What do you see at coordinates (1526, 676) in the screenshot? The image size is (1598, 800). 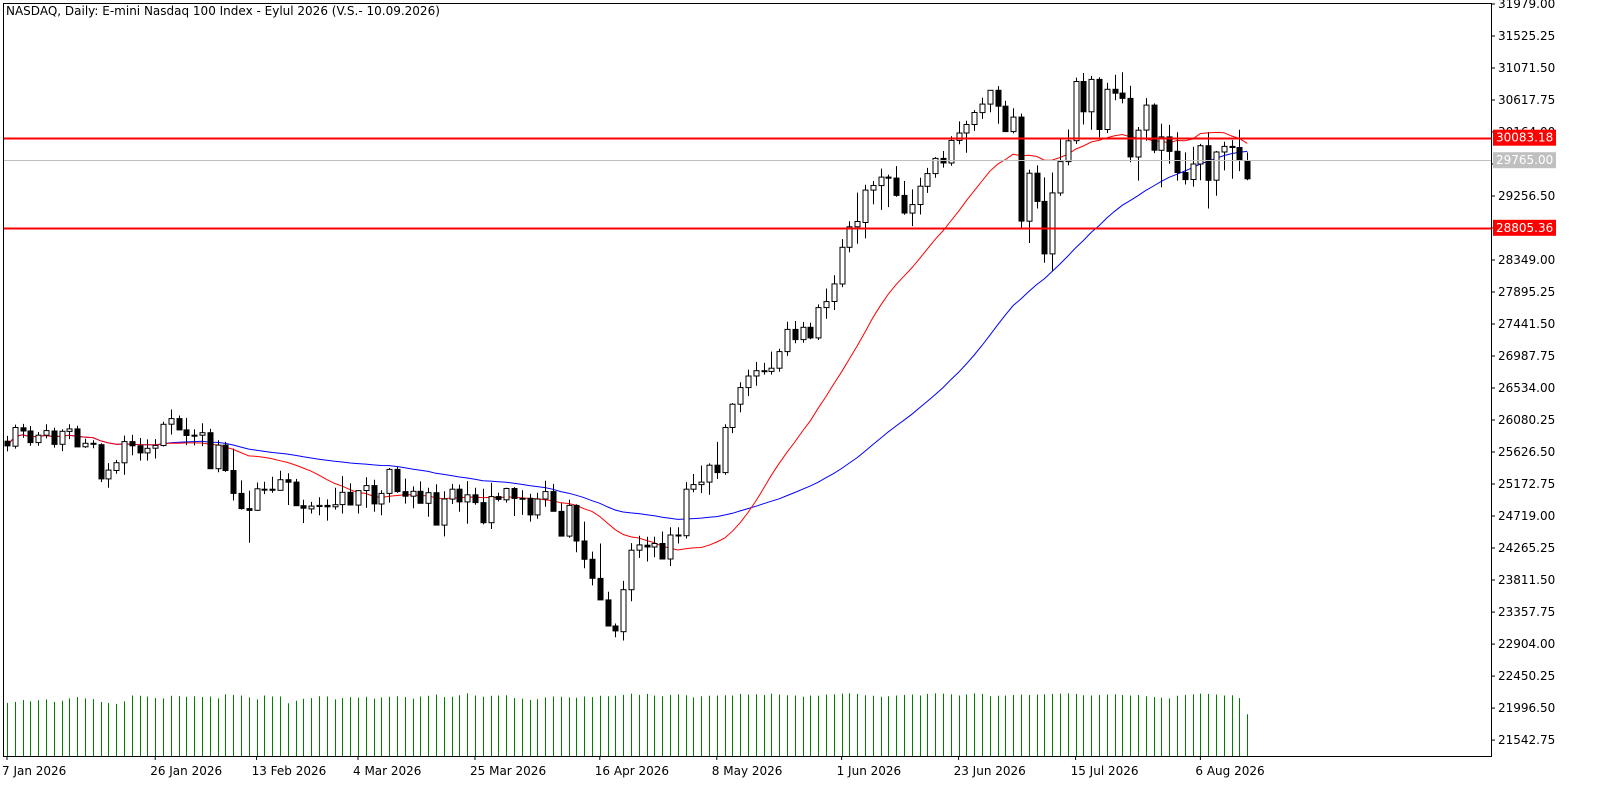 I see `price-tick-label: 22450.25` at bounding box center [1526, 676].